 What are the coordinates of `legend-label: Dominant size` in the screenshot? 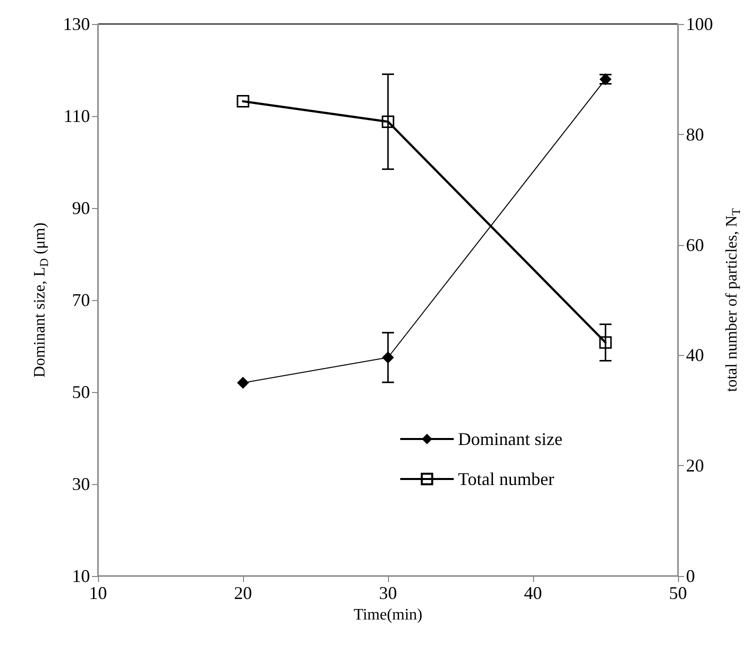 It's located at (510, 439).